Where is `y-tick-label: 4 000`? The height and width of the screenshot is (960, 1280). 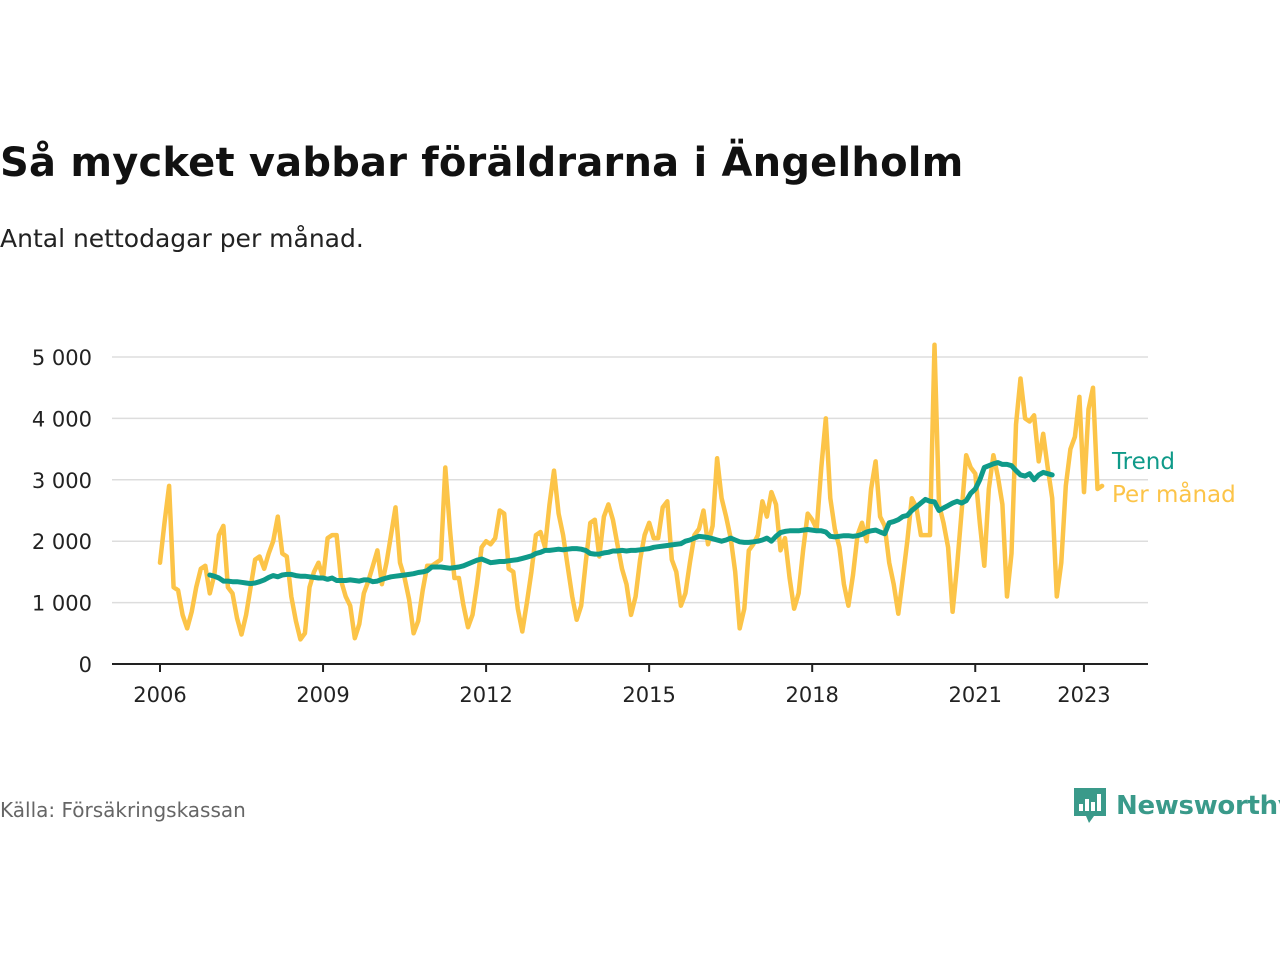
y-tick-label: 4 000 is located at coordinates (62, 419).